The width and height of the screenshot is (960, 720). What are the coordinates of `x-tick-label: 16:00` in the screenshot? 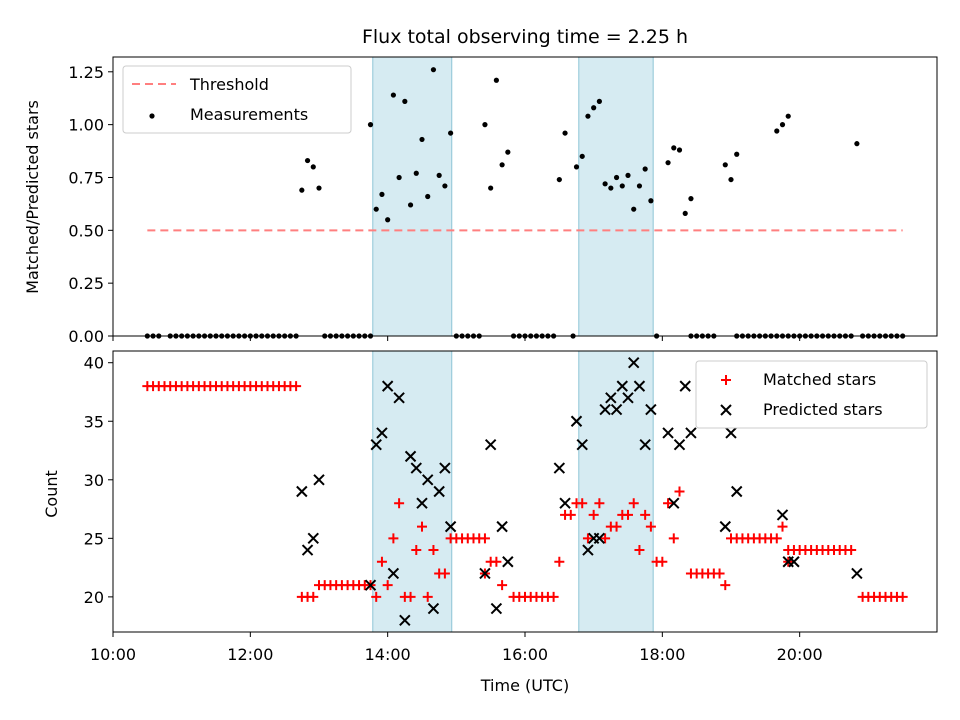 It's located at (525, 654).